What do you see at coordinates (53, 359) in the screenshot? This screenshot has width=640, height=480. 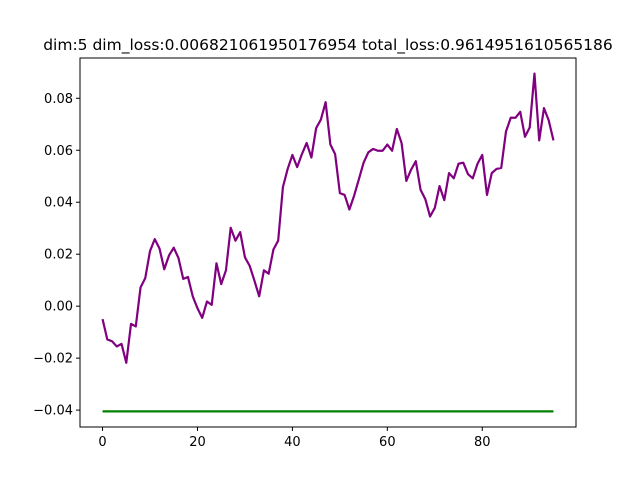 I see `y-tick-label: −0.02` at bounding box center [53, 359].